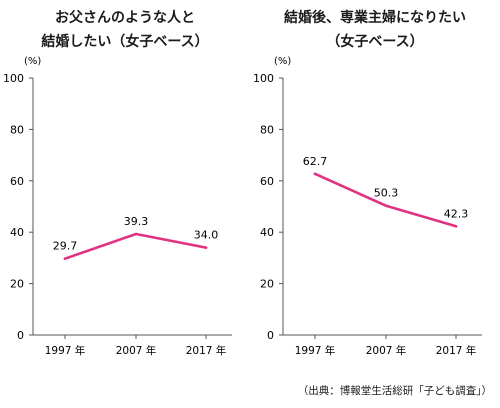  I want to click on data-label: 34.0, so click(206, 235).